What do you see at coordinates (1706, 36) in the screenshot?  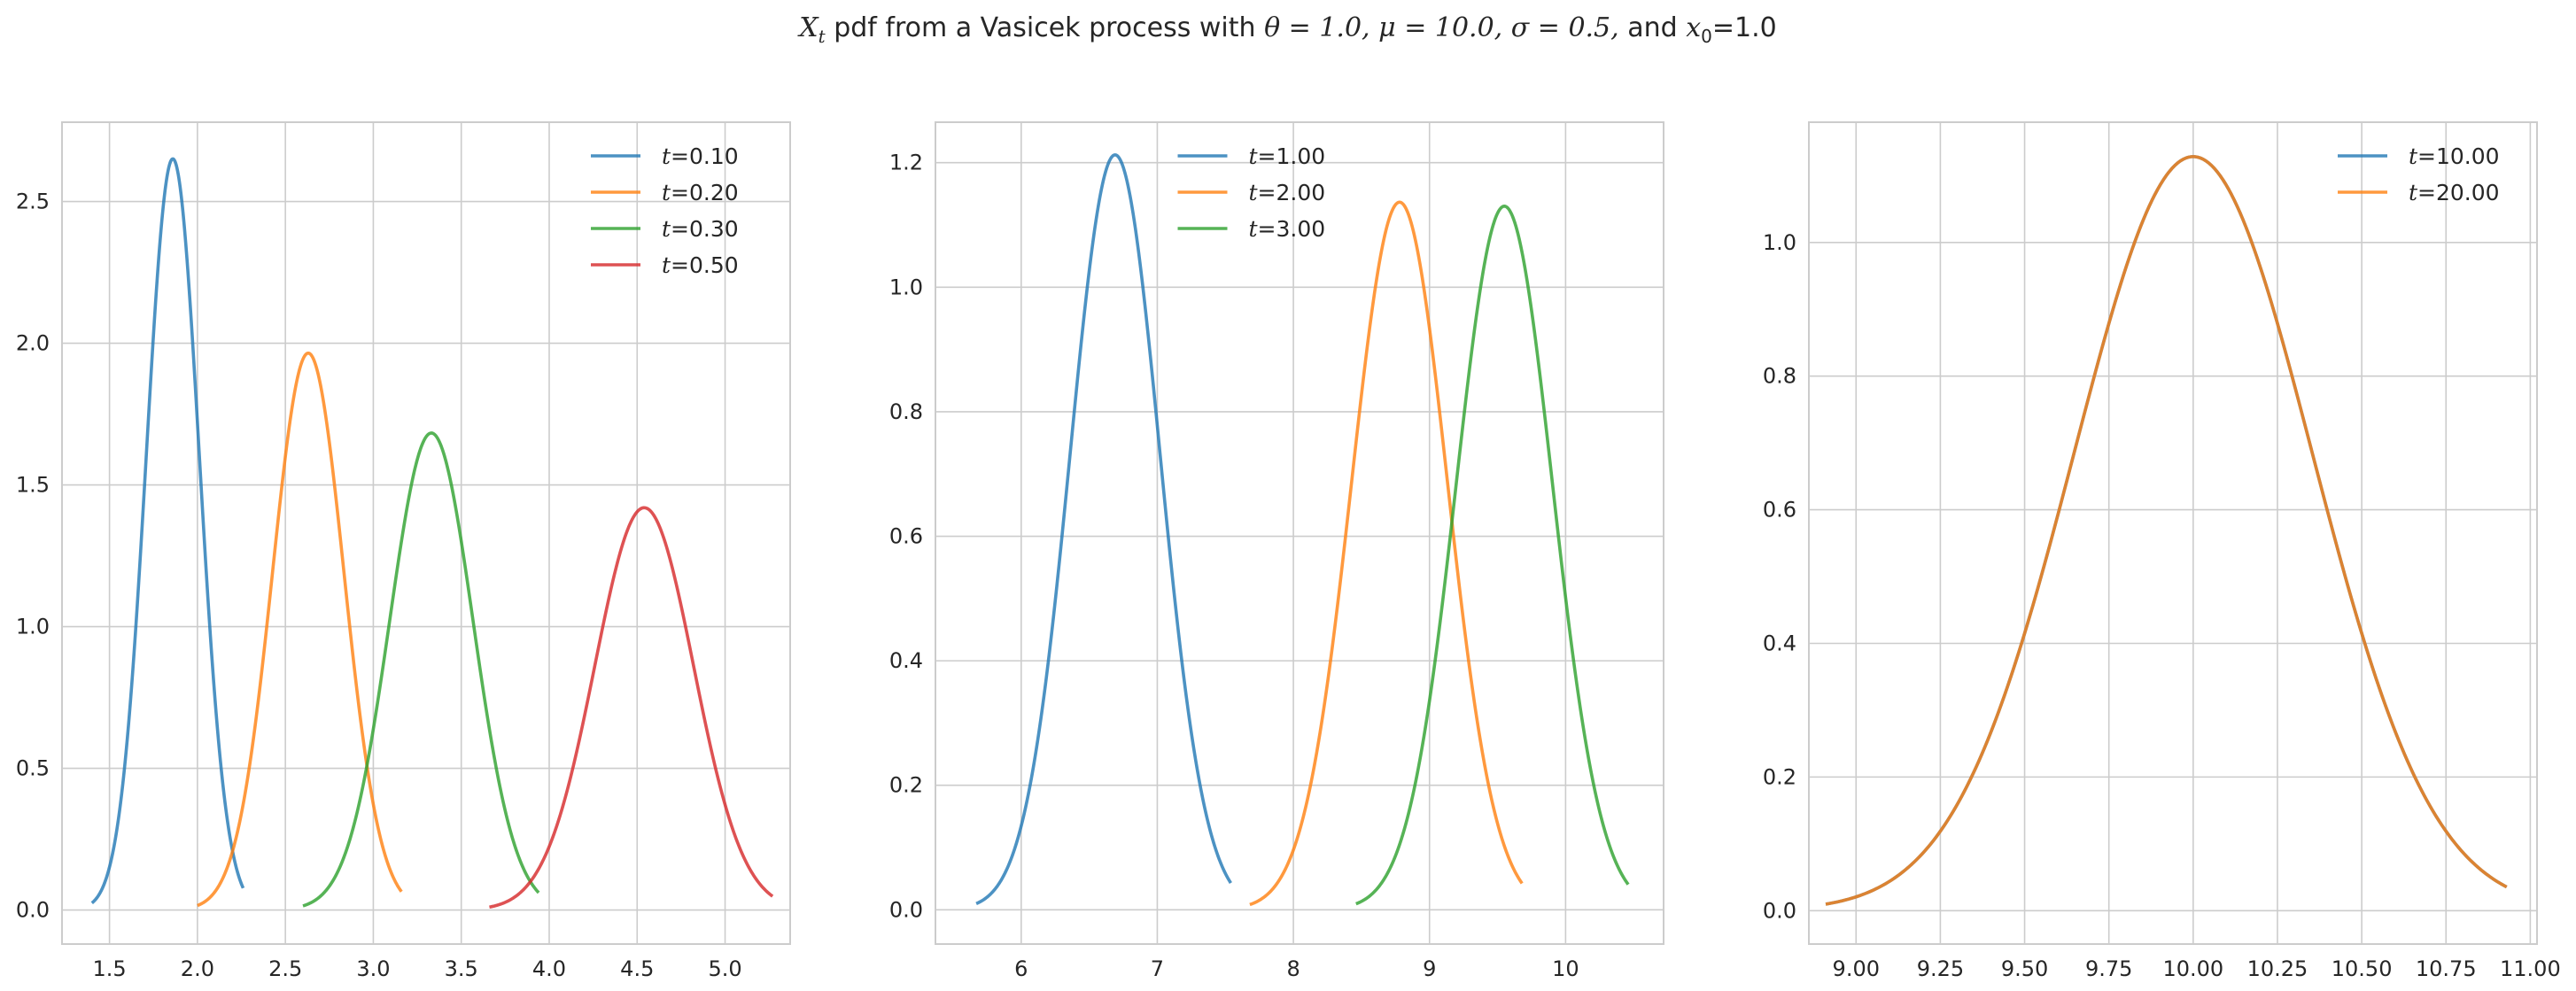 I see `title-x0-subscript: 0` at bounding box center [1706, 36].